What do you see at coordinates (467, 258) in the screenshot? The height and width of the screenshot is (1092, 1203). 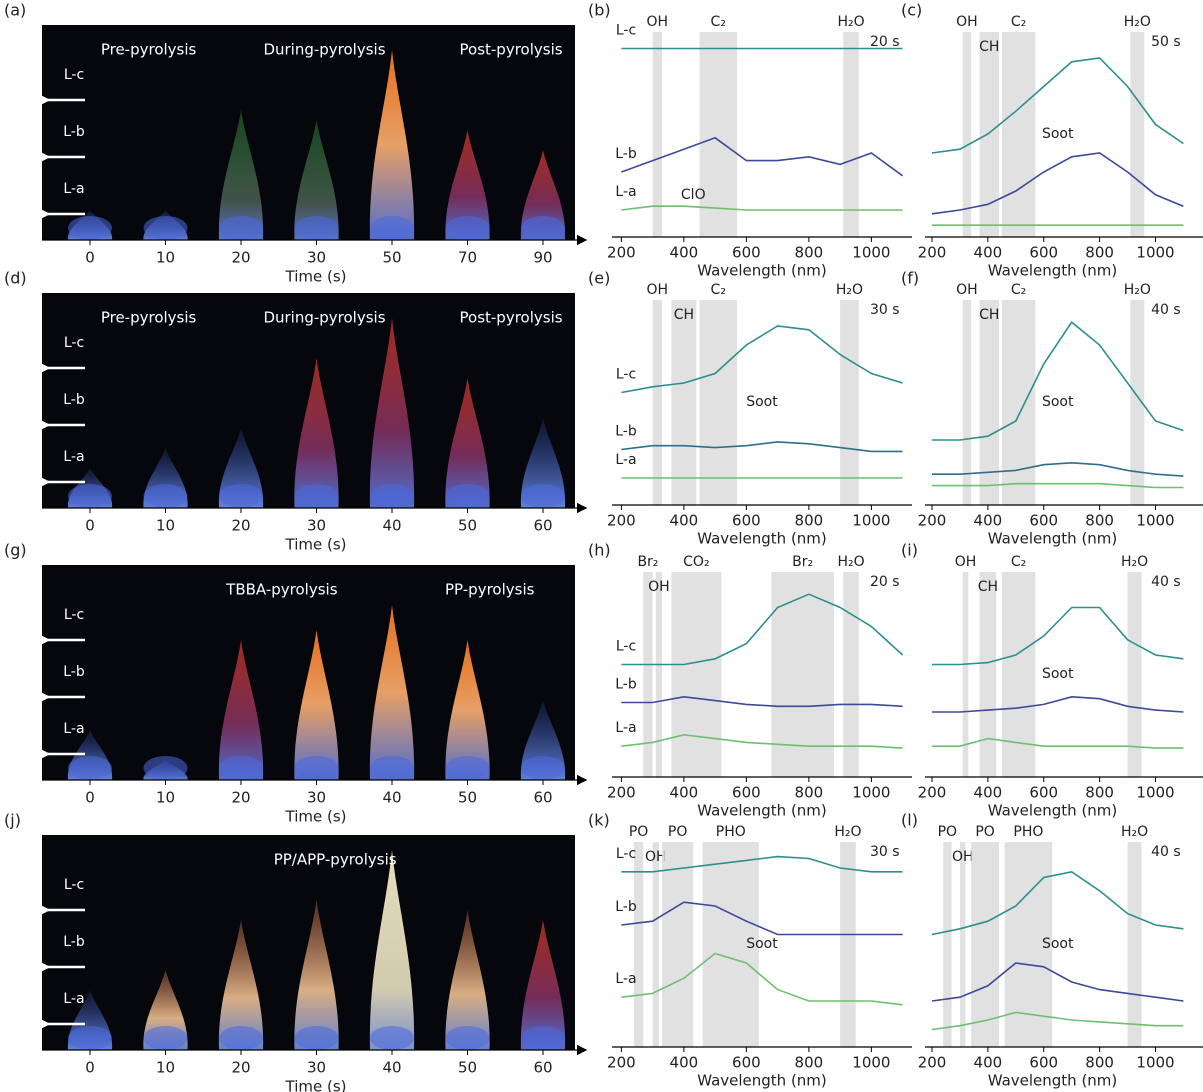 I see `x-tick-label: 70` at bounding box center [467, 258].